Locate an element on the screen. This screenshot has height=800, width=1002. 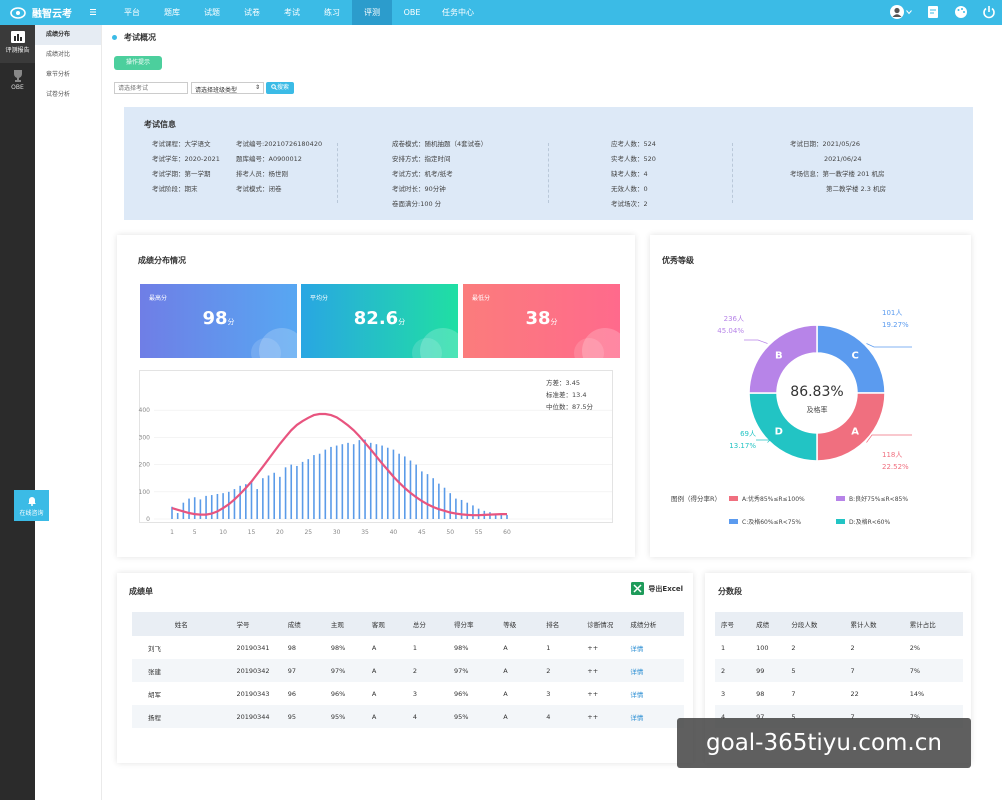
sidebar-item-obe: OBE is located at coordinates (17, 82).